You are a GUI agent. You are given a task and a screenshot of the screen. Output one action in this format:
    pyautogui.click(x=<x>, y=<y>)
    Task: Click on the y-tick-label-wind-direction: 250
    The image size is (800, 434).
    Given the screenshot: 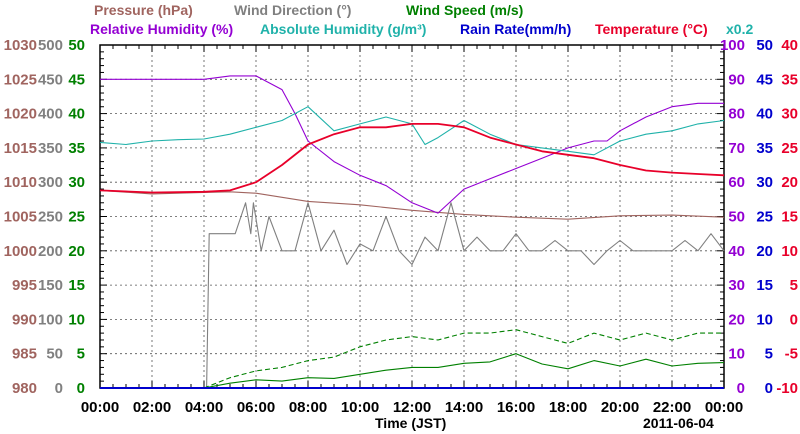 What is the action you would take?
    pyautogui.click(x=50, y=217)
    